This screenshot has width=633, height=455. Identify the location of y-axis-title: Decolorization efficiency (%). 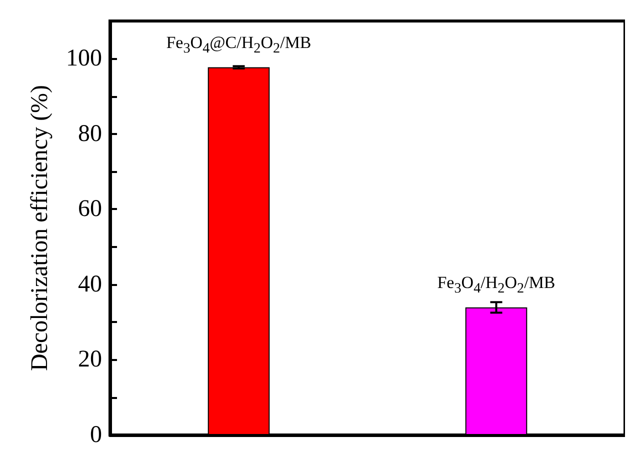
(40, 228).